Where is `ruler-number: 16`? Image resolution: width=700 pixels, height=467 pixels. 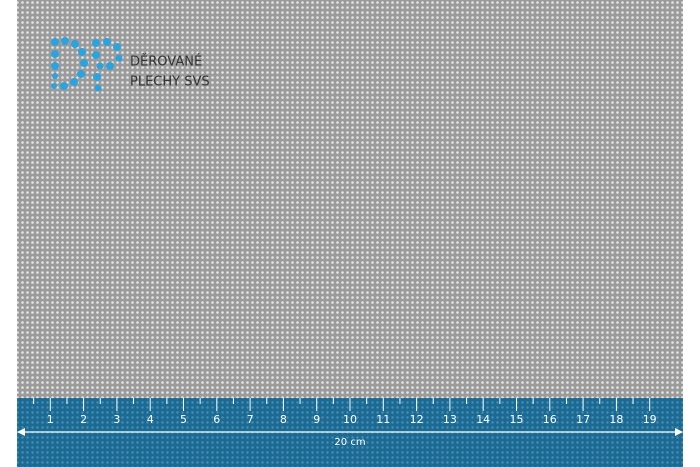 ruler-number: 16 is located at coordinates (550, 419).